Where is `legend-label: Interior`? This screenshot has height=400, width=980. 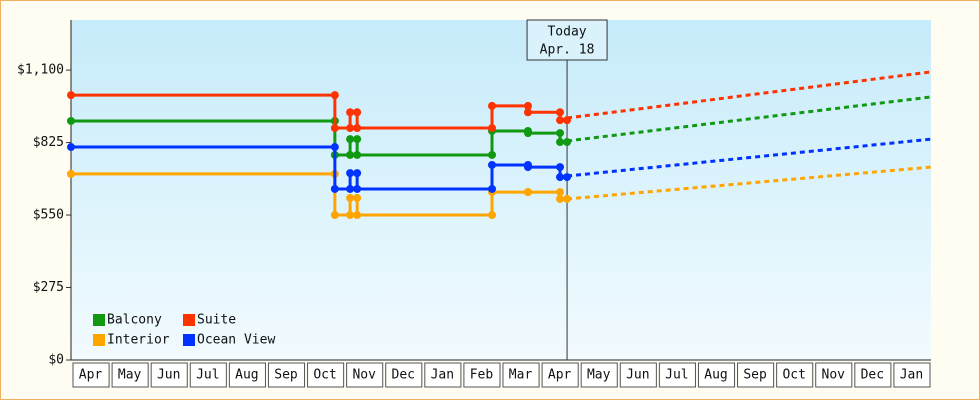
legend-label: Interior is located at coordinates (138, 340).